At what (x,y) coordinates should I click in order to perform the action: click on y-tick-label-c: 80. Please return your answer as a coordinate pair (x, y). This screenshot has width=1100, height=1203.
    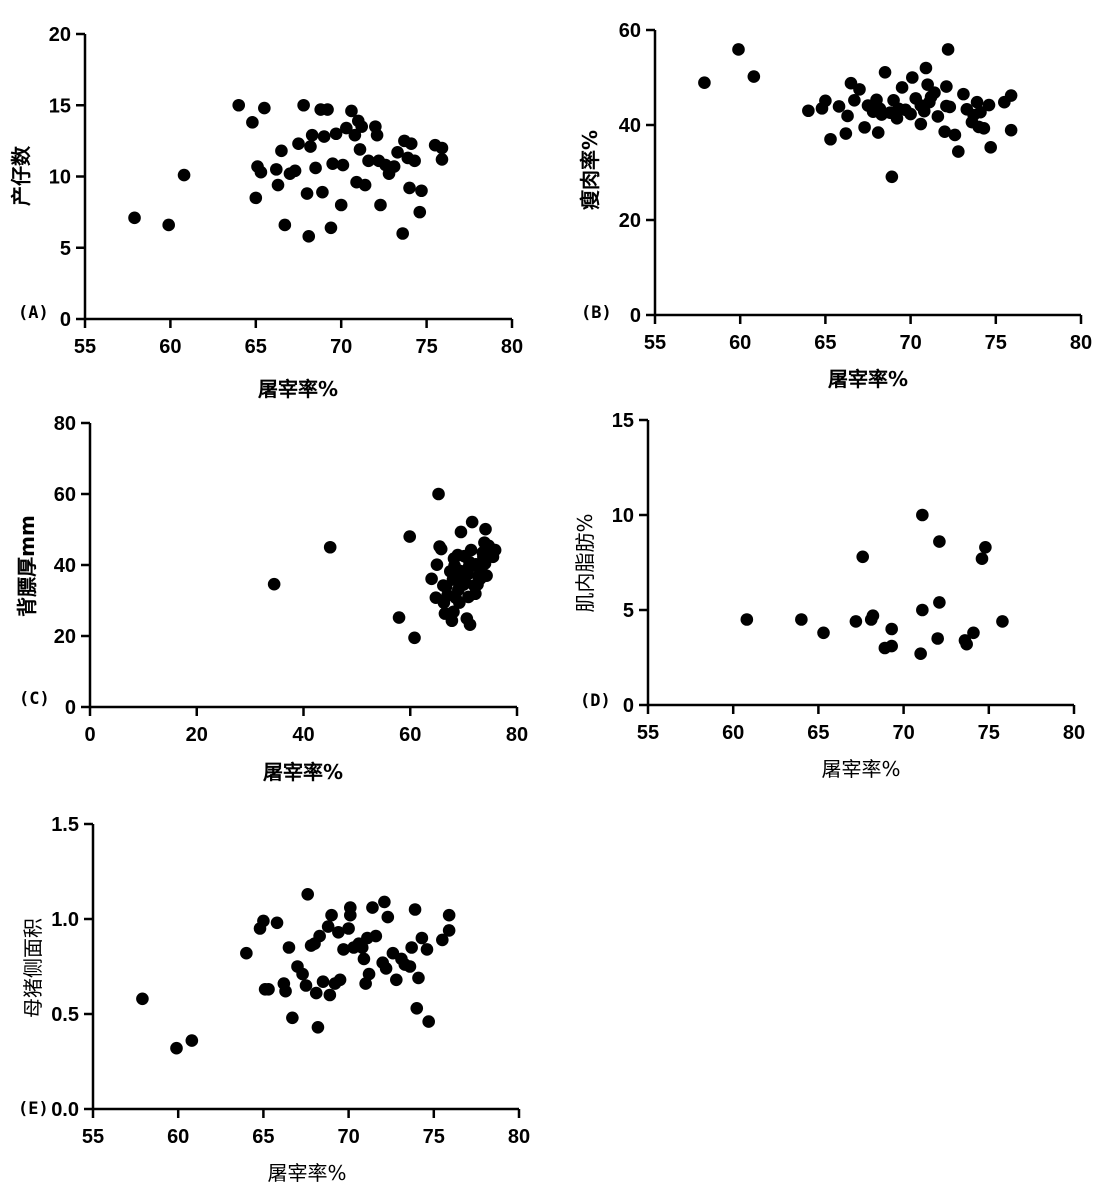
    Looking at the image, I should click on (65, 424).